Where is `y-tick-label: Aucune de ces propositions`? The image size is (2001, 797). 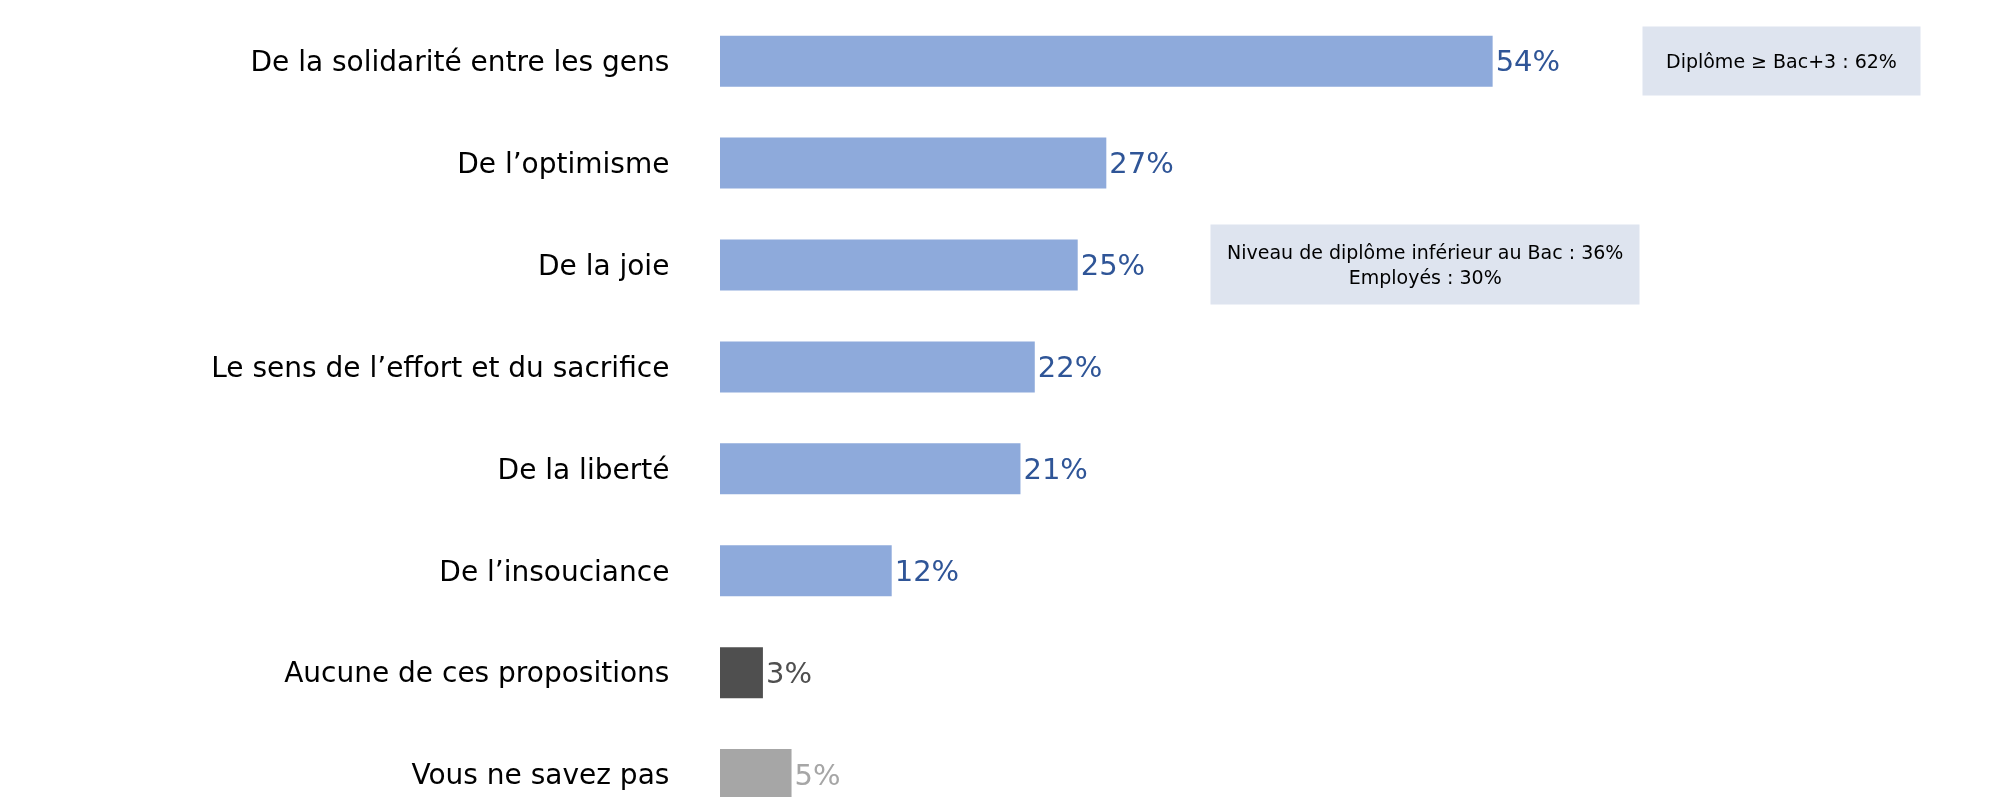
y-tick-label: Aucune de ces propositions is located at coordinates (477, 673).